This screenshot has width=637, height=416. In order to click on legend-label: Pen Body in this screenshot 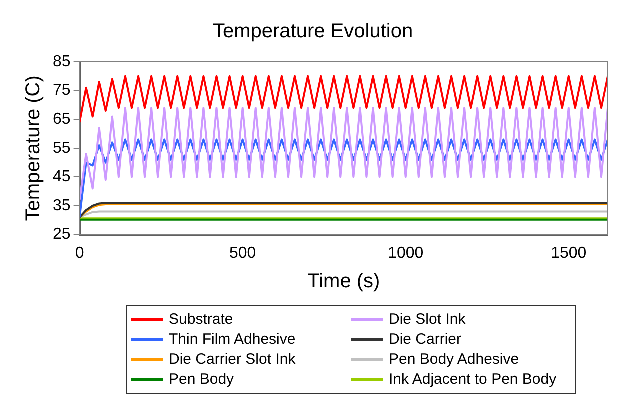, I will do `click(201, 379)`.